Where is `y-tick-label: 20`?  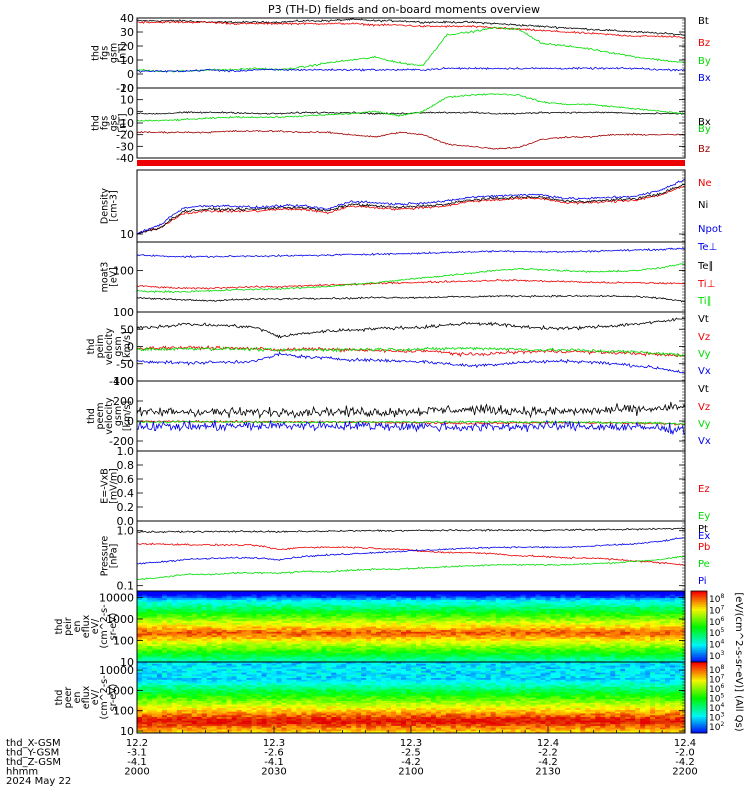 y-tick-label: 20 is located at coordinates (127, 88).